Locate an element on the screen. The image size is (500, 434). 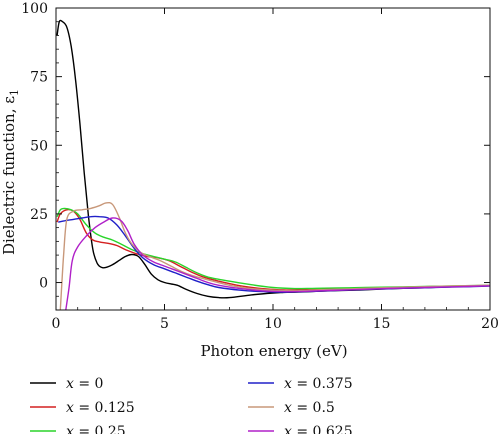
y-axis-label: Dielectric function, ε1 is located at coordinates (10, 172).